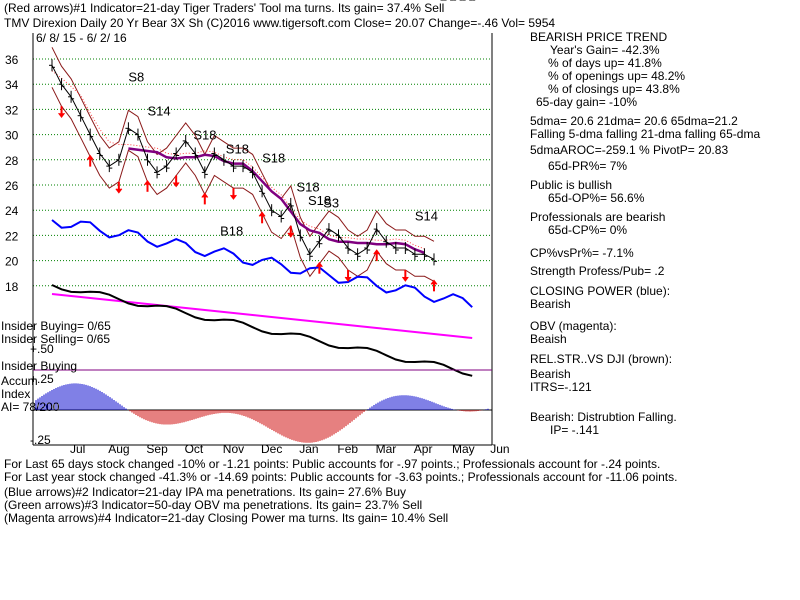  What do you see at coordinates (12, 287) in the screenshot?
I see `price-tick-label: 18` at bounding box center [12, 287].